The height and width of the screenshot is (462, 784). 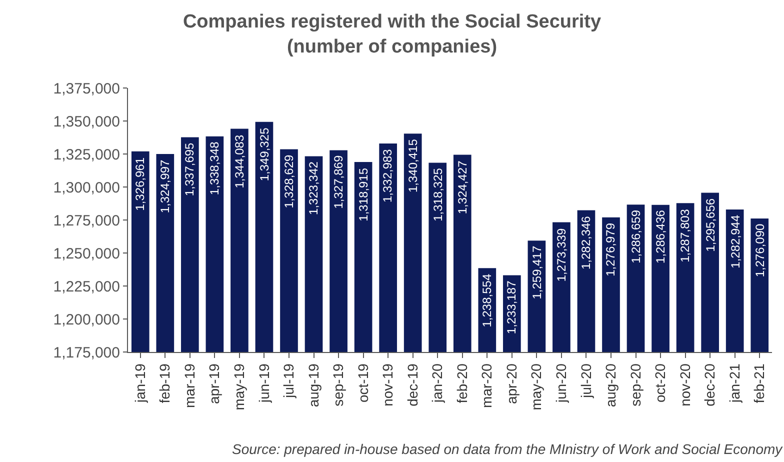 I want to click on y-tick-label: 1,175,000, so click(x=86, y=353).